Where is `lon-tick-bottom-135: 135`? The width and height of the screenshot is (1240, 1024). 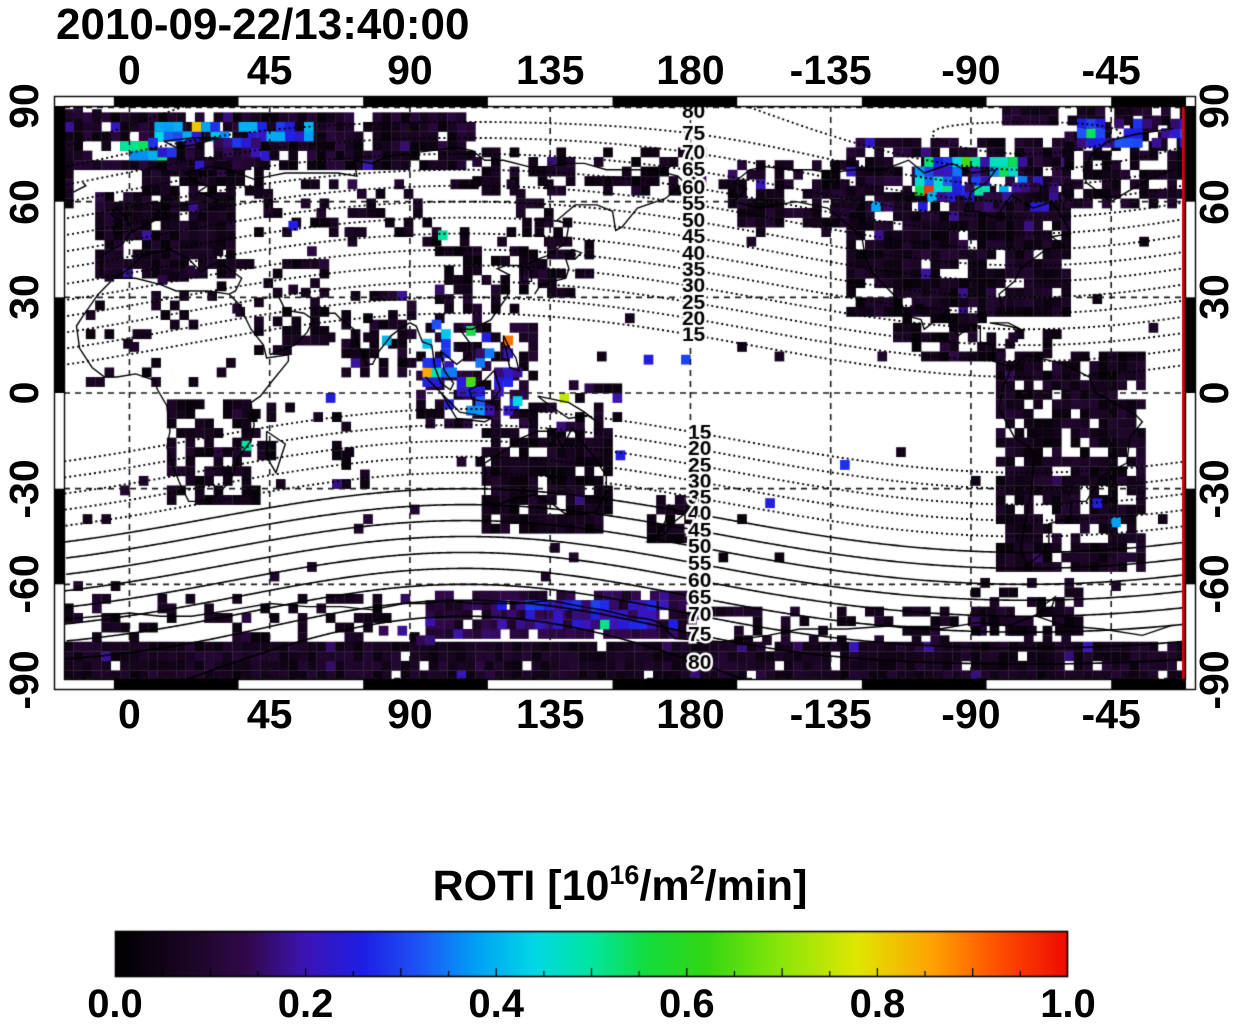
lon-tick-bottom-135: 135 is located at coordinates (550, 714).